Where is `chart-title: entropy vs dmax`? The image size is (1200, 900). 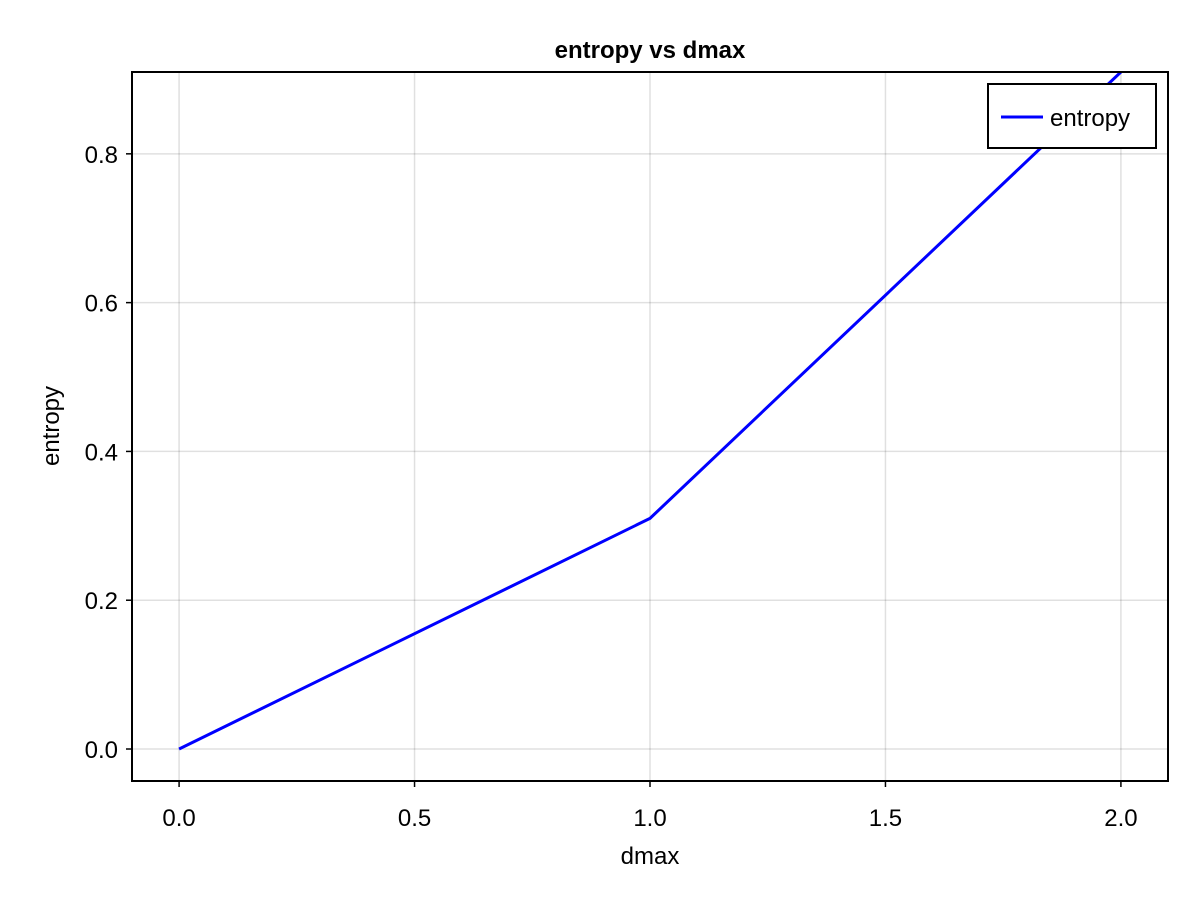 chart-title: entropy vs dmax is located at coordinates (650, 50).